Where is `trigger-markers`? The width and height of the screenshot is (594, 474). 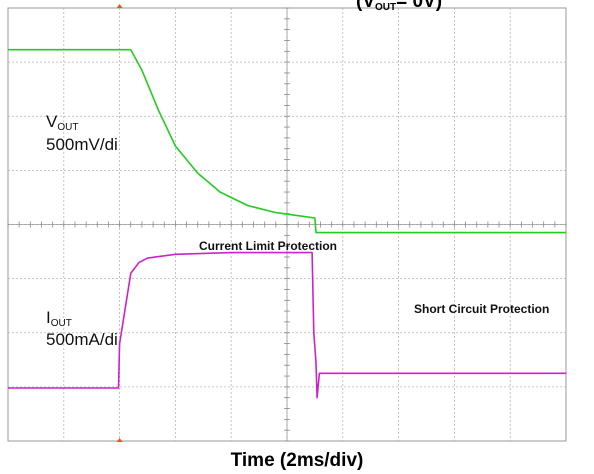
trigger-markers is located at coordinates (119, 223).